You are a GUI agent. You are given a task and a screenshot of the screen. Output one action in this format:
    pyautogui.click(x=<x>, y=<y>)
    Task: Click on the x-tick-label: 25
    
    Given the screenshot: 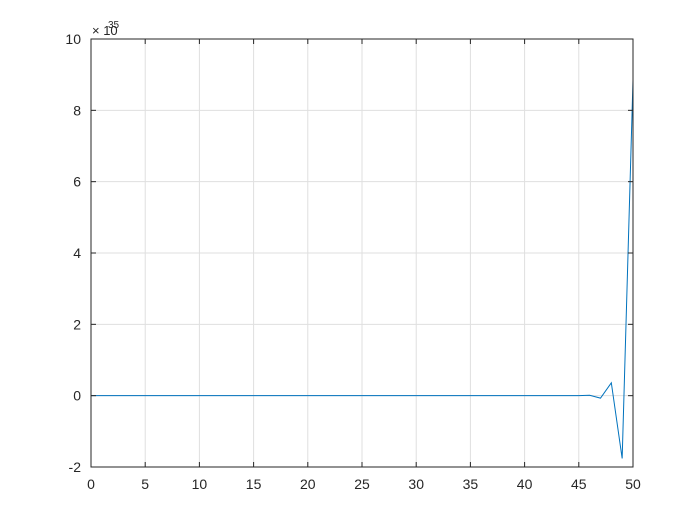 What is the action you would take?
    pyautogui.click(x=362, y=484)
    